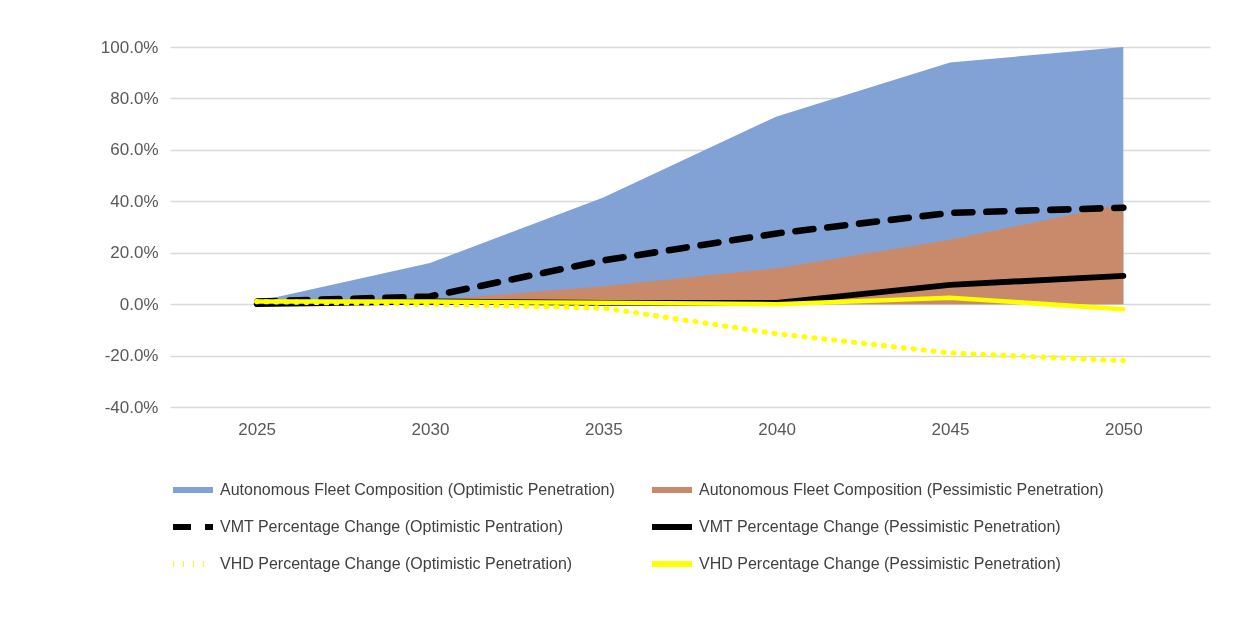 This screenshot has width=1246, height=631. What do you see at coordinates (880, 563) in the screenshot?
I see `legend-label: VHD Percentage Change (Pessimistic Penetration)` at bounding box center [880, 563].